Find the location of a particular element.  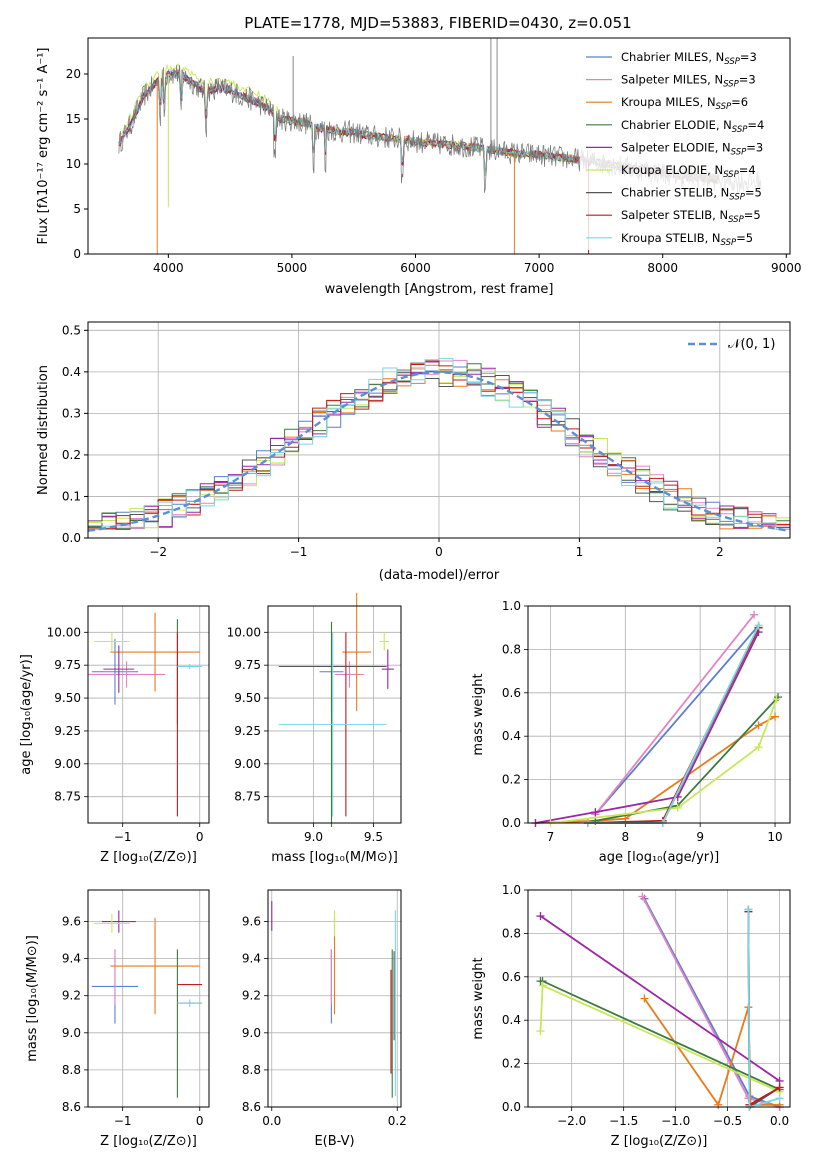

x-tick-label: 7 is located at coordinates (551, 837).